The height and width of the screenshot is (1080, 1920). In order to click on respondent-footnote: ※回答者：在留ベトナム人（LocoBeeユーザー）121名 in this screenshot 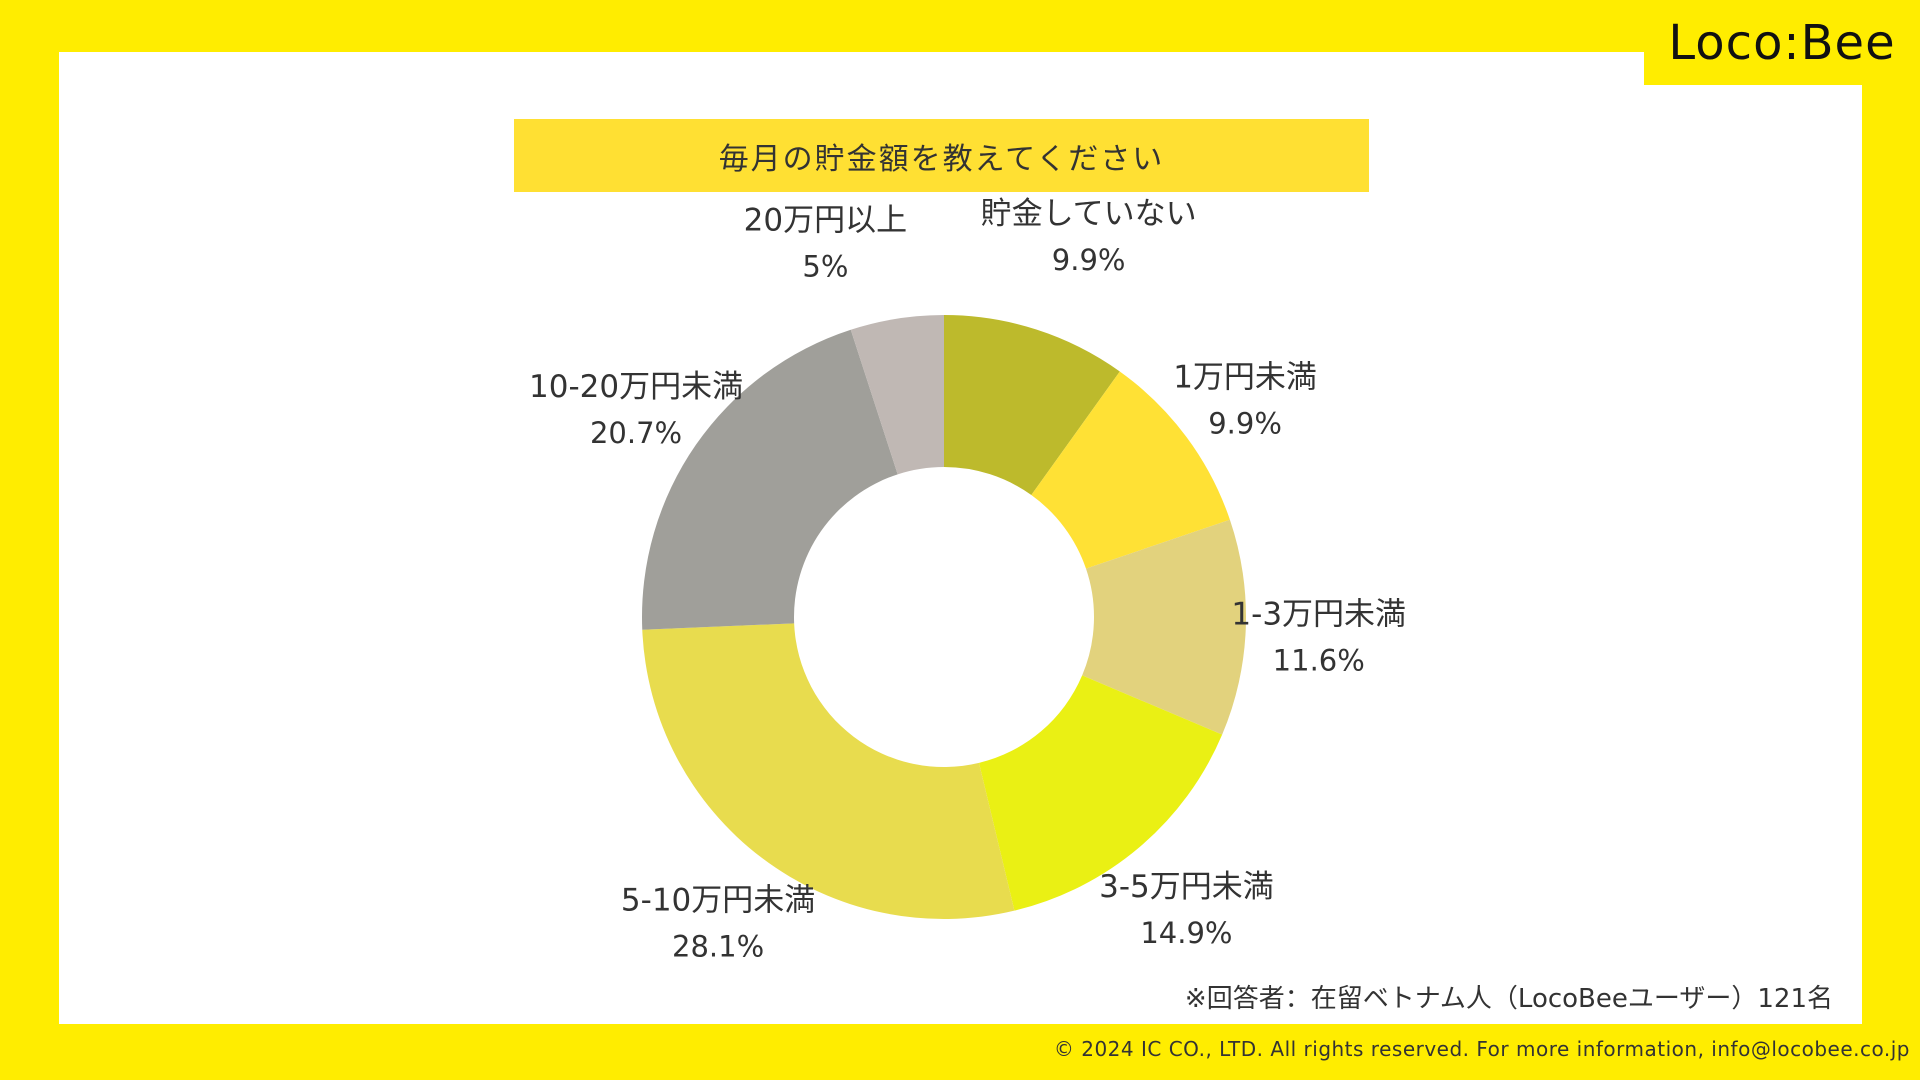, I will do `click(1508, 999)`.